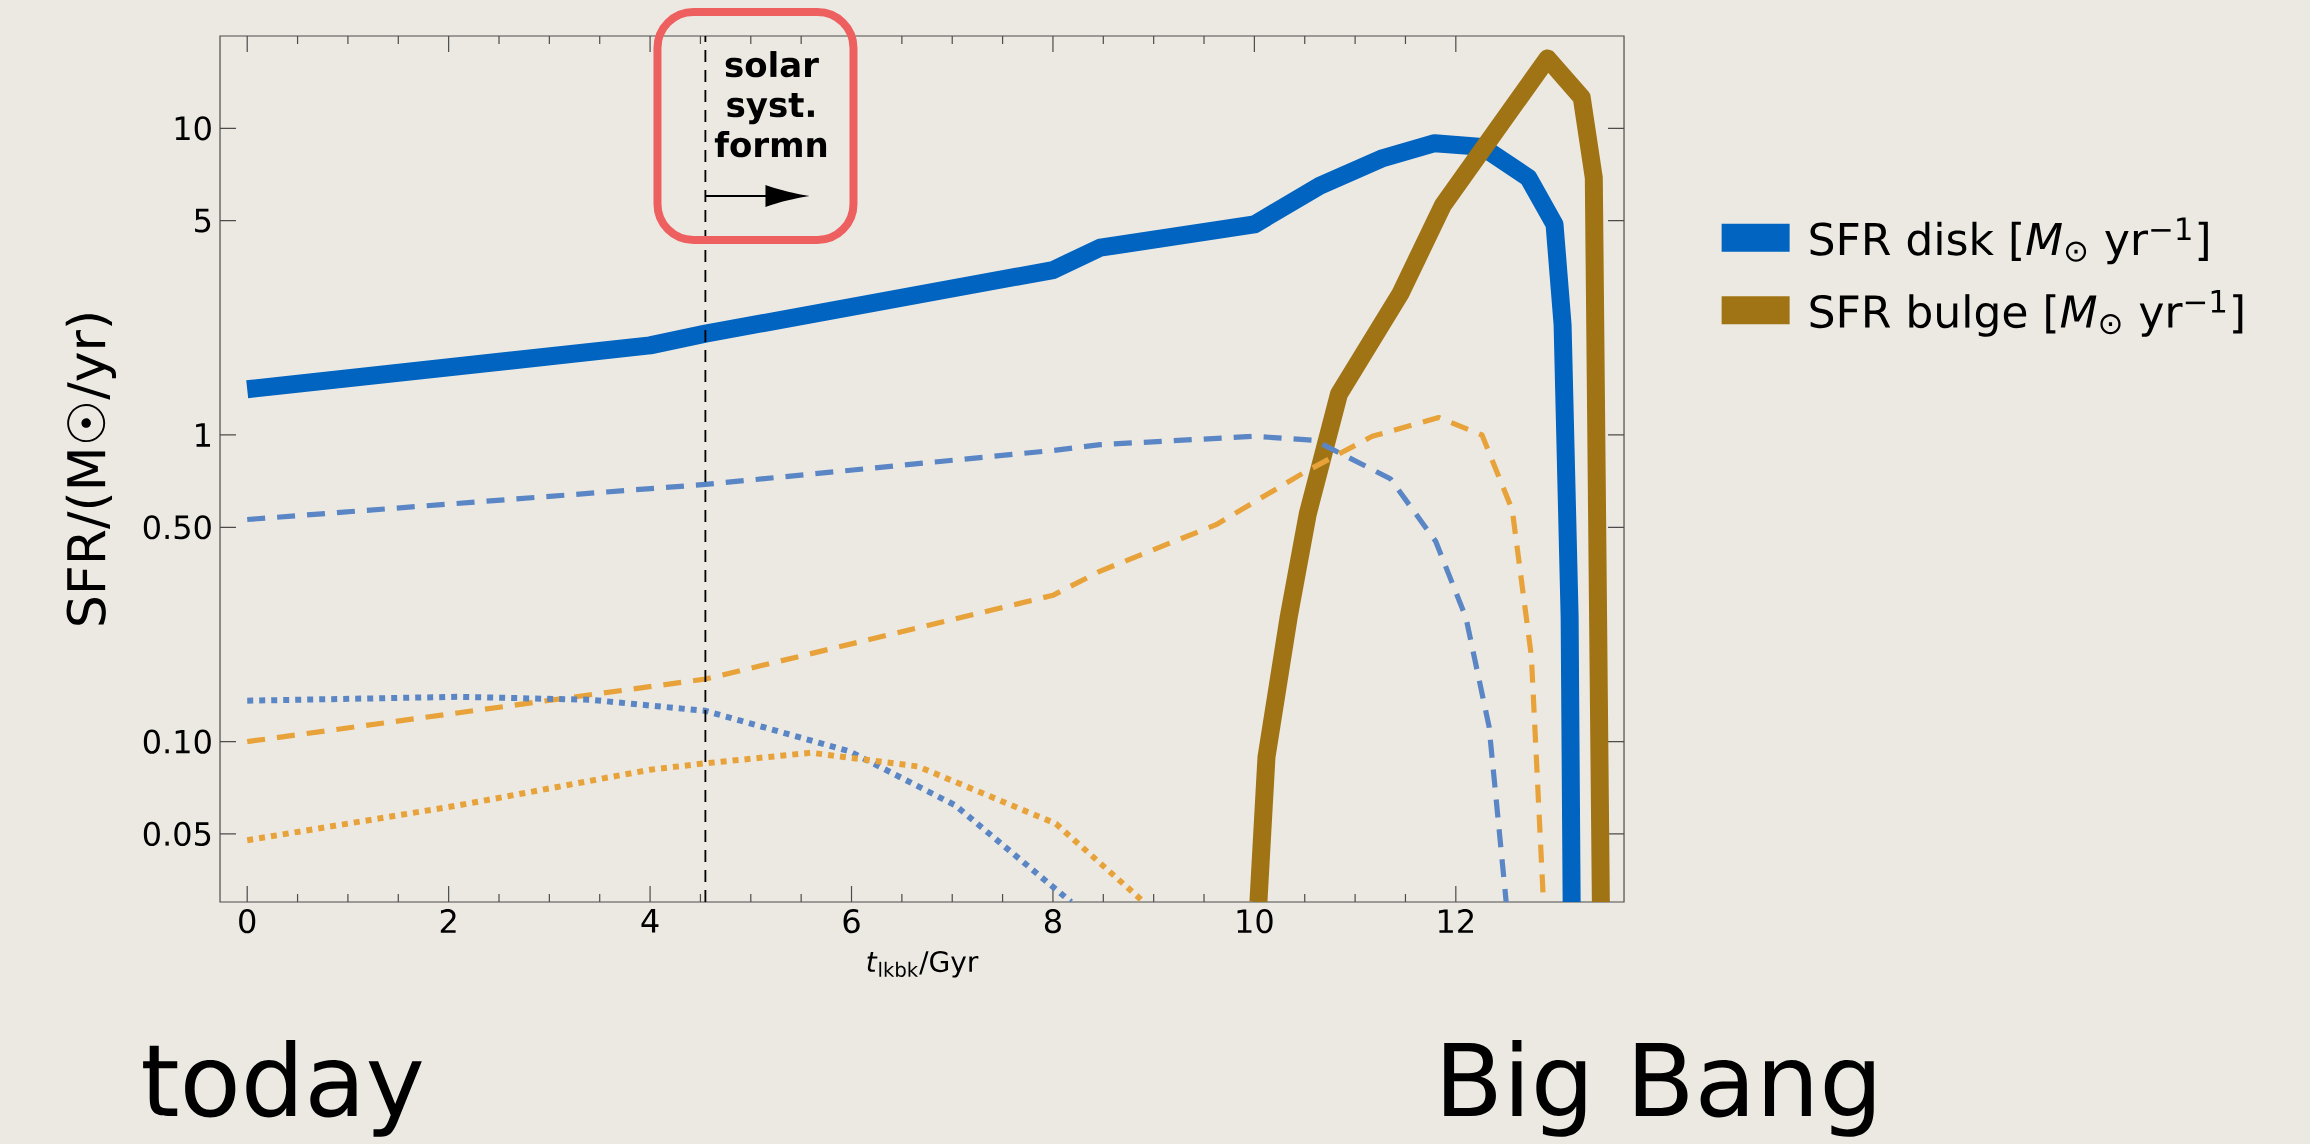 The height and width of the screenshot is (1144, 2310). Describe the element at coordinates (177, 834) in the screenshot. I see `y-tick-label: 0.05` at that location.